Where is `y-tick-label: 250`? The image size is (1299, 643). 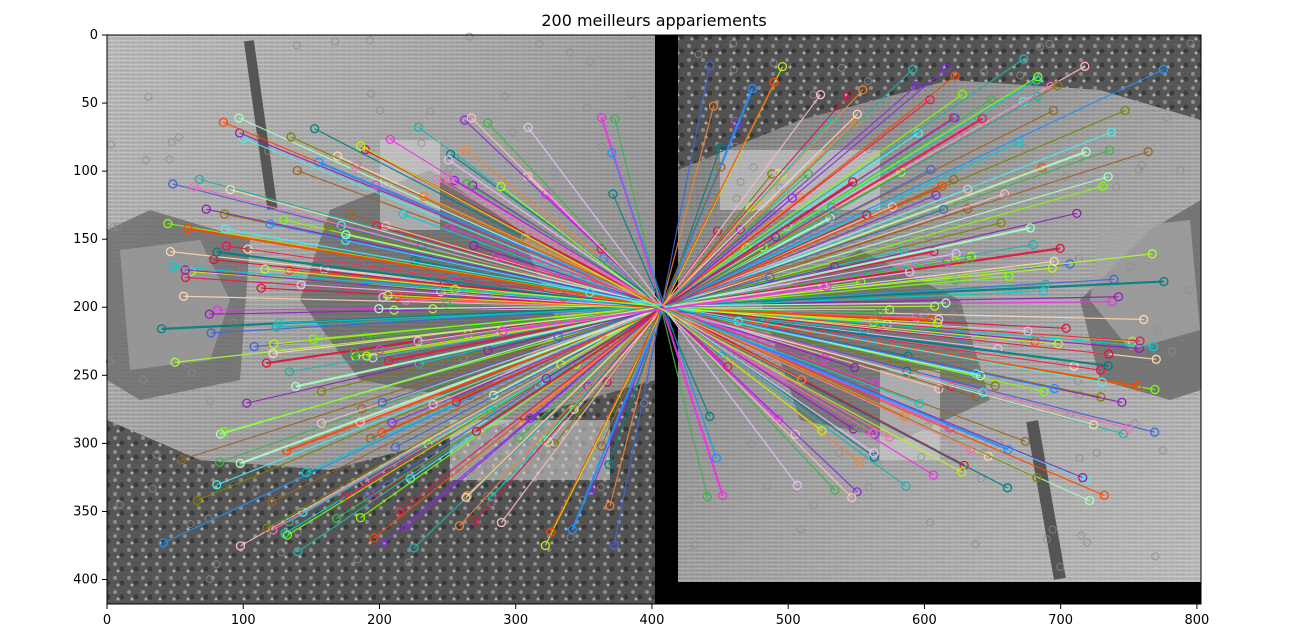
y-tick-label: 250 is located at coordinates (85, 375).